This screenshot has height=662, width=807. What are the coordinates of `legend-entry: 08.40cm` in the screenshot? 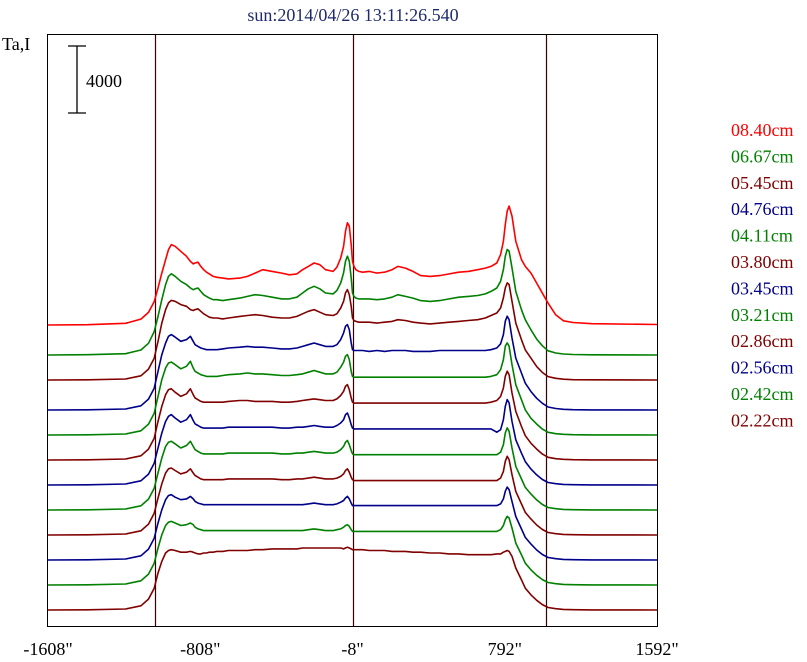 It's located at (762, 130).